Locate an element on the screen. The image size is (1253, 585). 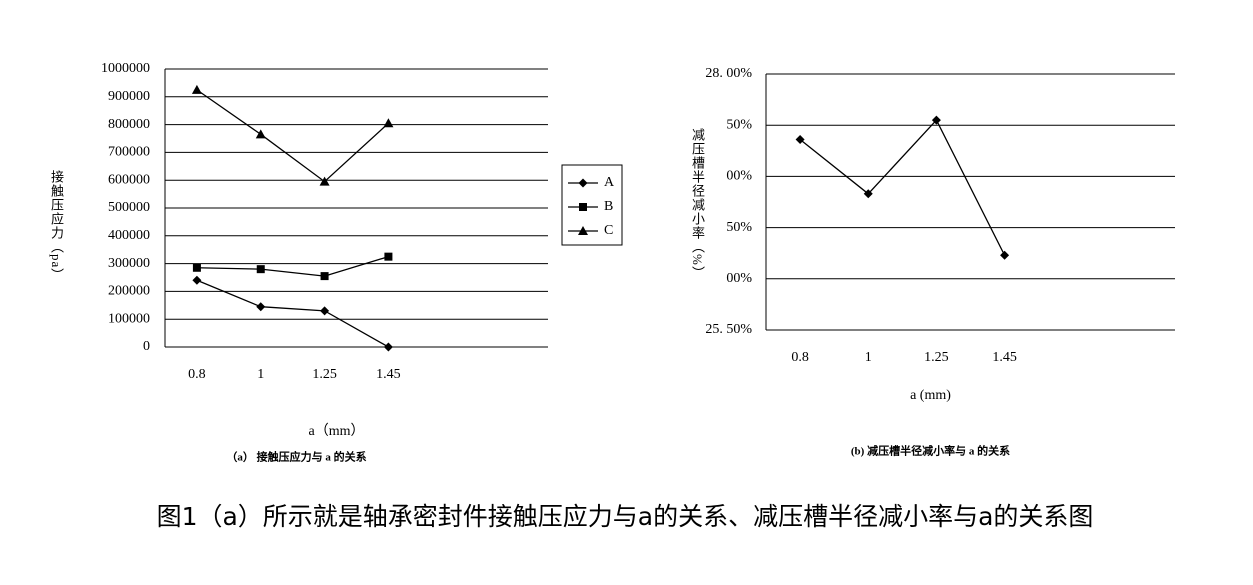
y-axis-label: 减压槽半径减小率（%） is located at coordinates (697, 204).